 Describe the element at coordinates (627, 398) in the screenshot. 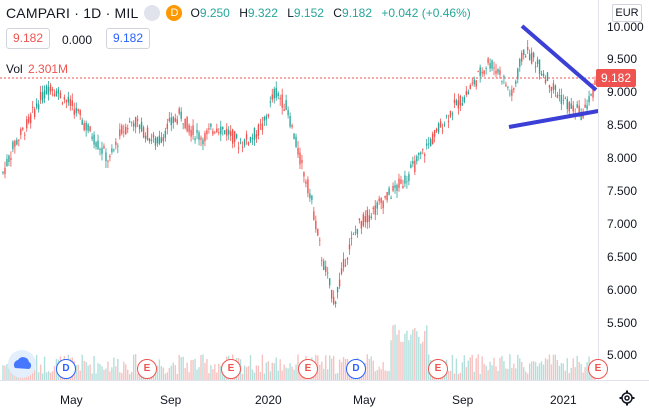

I see `gear-icon` at that location.